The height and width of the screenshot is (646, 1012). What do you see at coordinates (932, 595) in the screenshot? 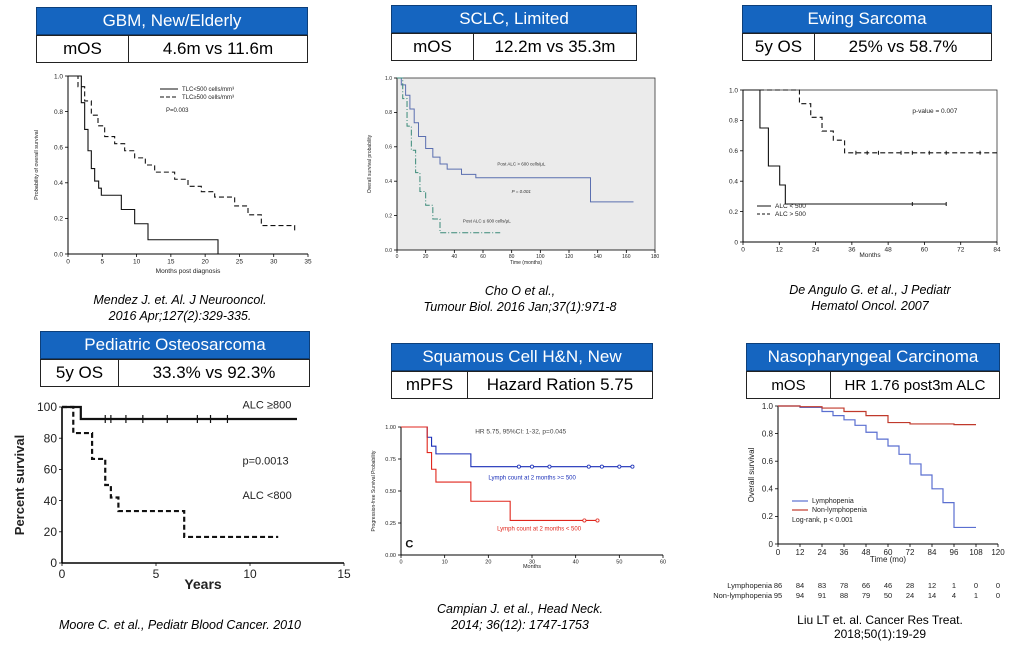
I see `risk-cell: 14` at bounding box center [932, 595].